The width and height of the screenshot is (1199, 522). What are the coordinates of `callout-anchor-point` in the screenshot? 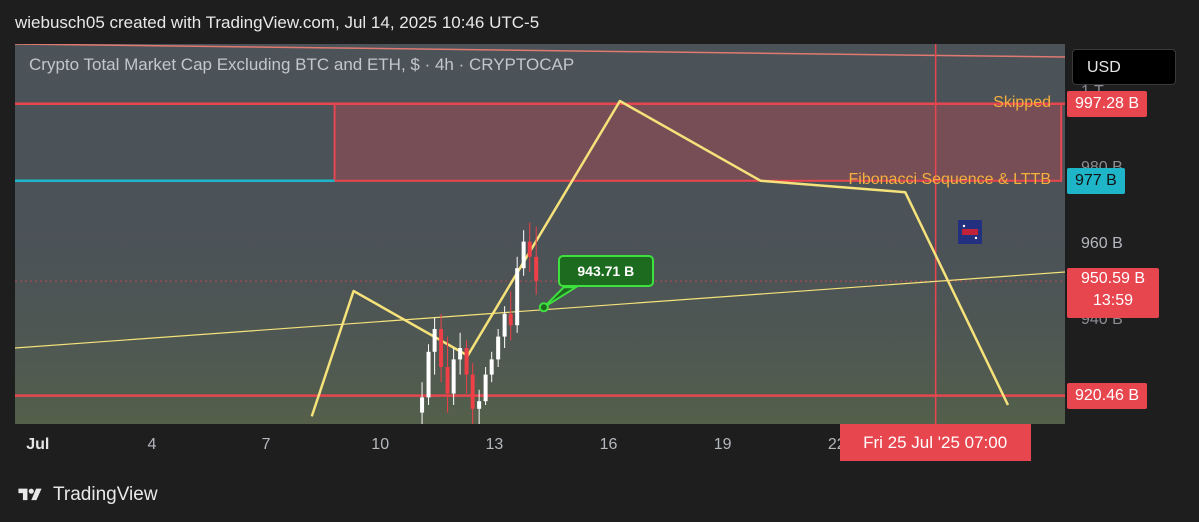 It's located at (543, 307).